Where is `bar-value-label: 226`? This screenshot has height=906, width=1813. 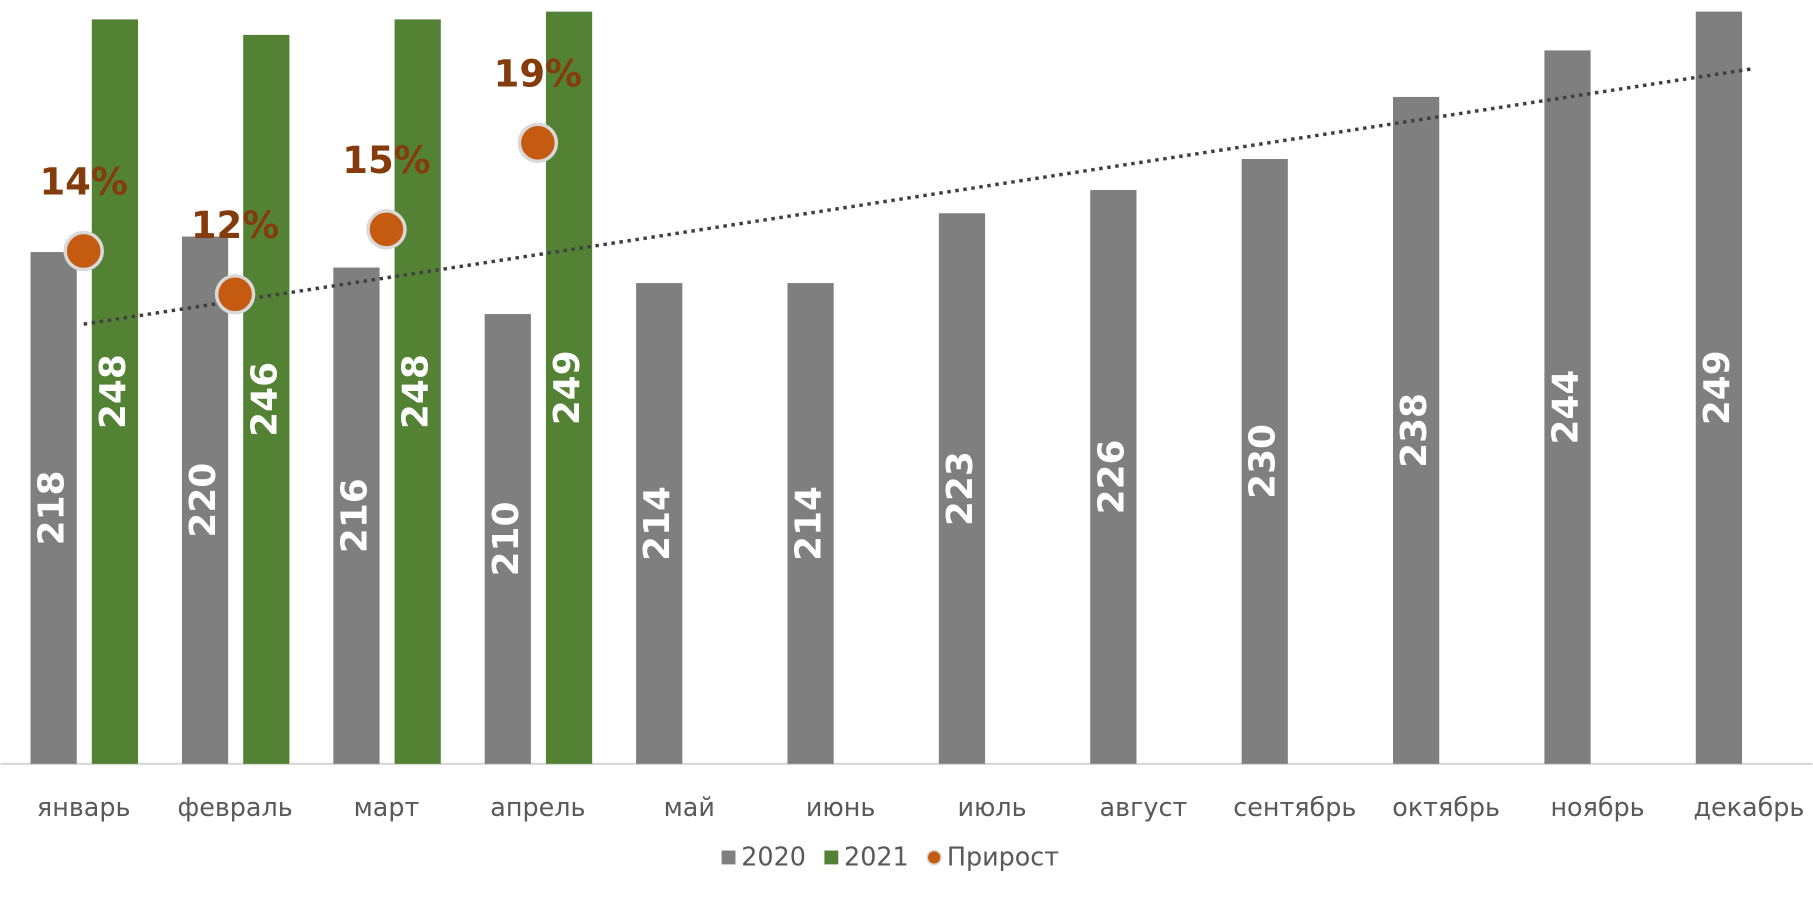
bar-value-label: 226 is located at coordinates (1111, 477).